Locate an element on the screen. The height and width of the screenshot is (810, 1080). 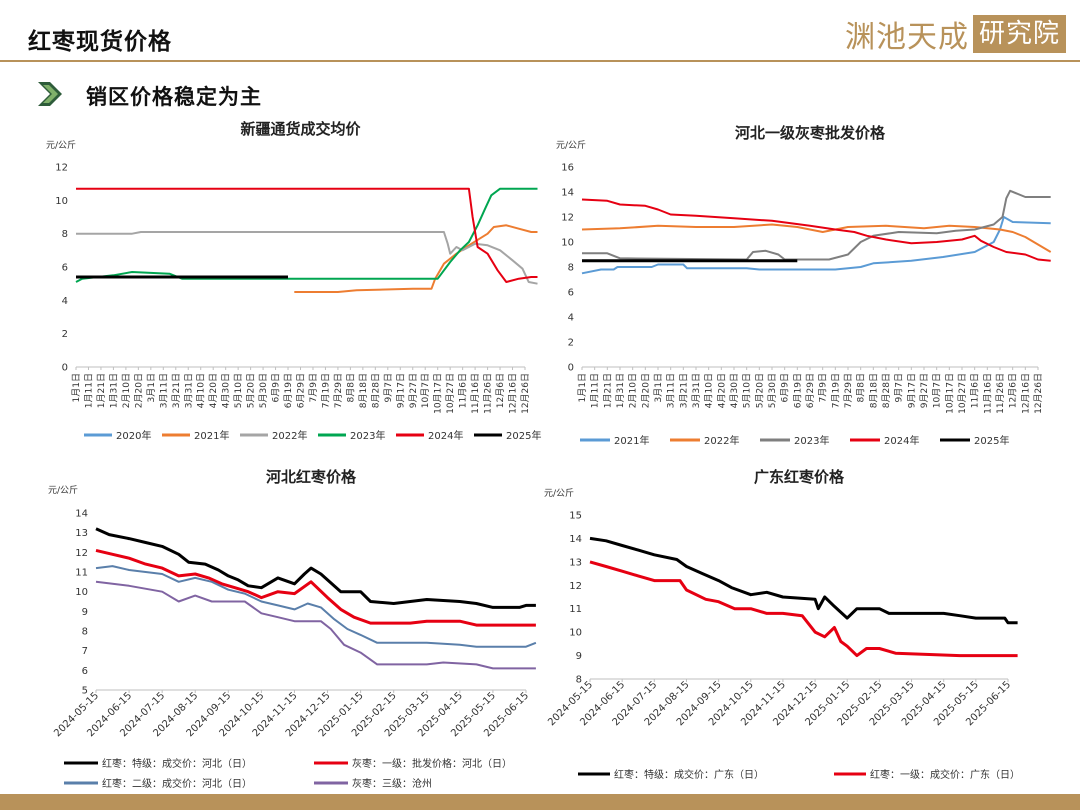
header-divider is located at coordinates (540, 61).